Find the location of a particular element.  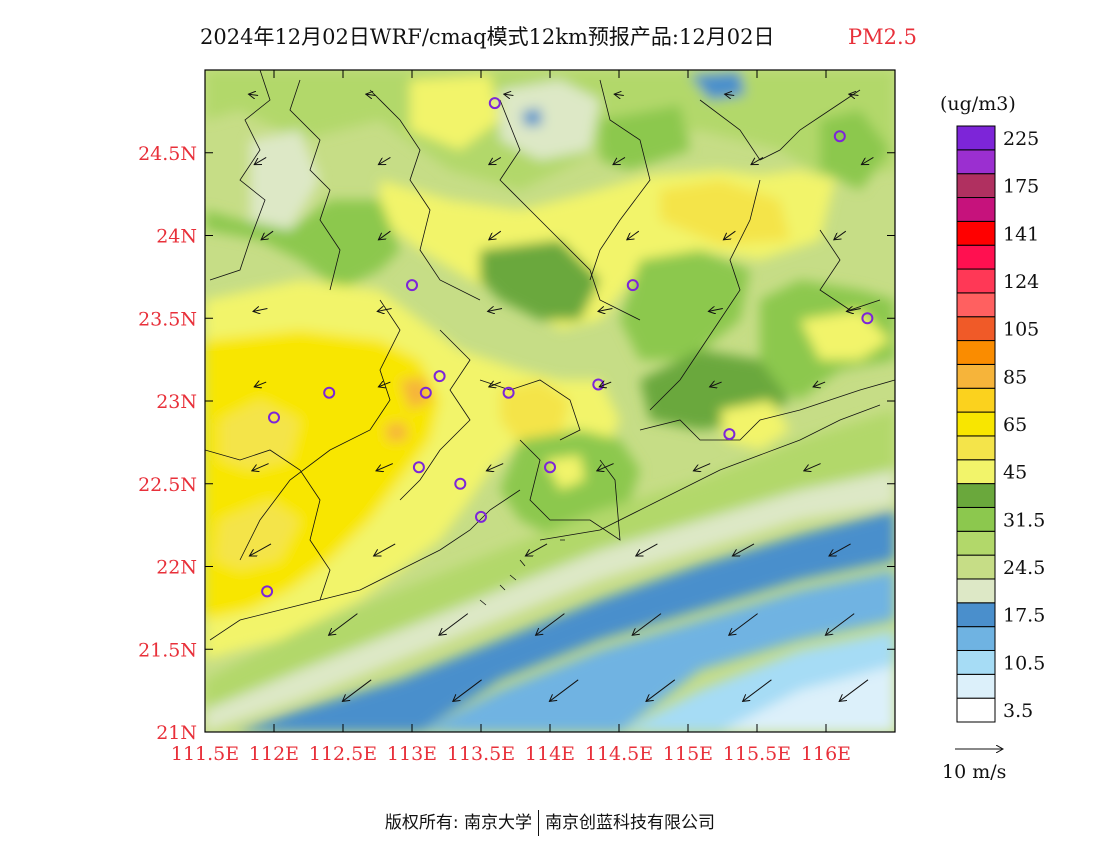

lon-tick-label: 112E is located at coordinates (274, 754).